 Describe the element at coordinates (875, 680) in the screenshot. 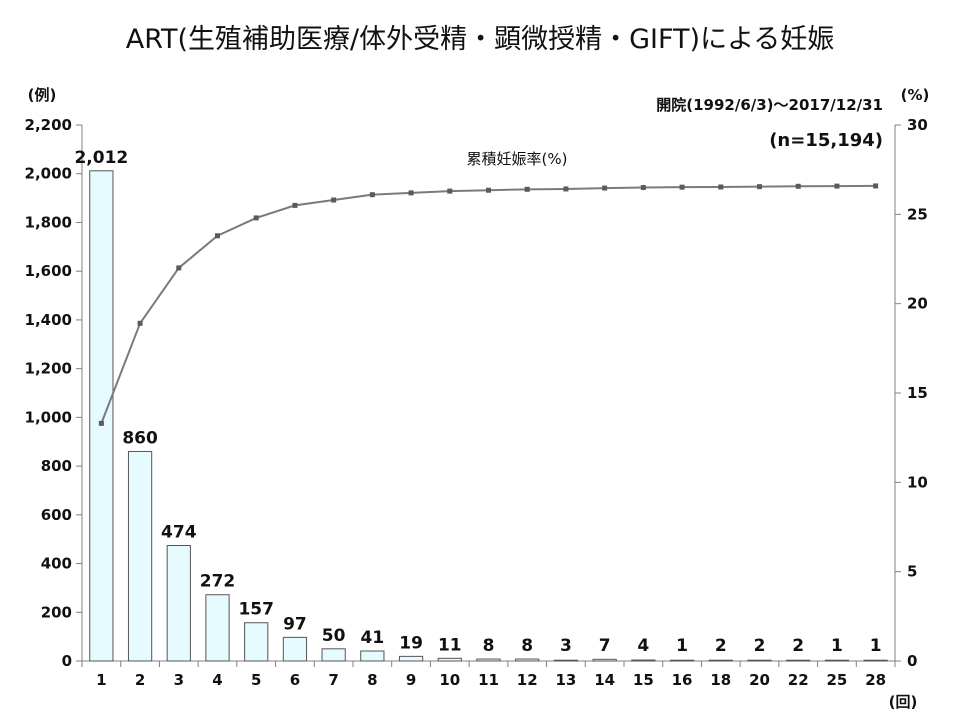

I see `x-tick-label: 28` at that location.